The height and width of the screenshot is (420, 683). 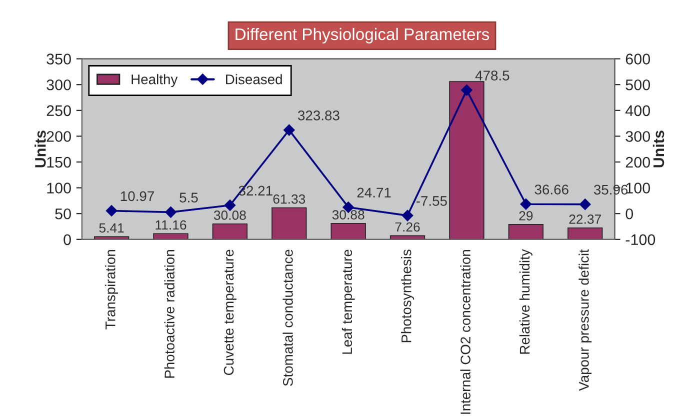 I want to click on x-tick-label: Internal CO2 concentration, so click(x=465, y=332).